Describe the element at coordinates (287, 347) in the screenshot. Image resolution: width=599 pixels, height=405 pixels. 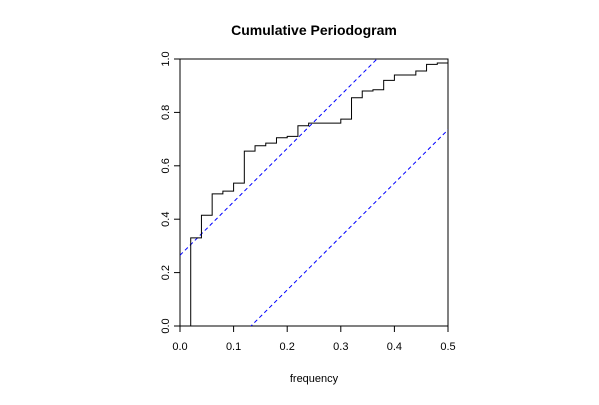
I see `x-tick-label: 0.2` at that location.